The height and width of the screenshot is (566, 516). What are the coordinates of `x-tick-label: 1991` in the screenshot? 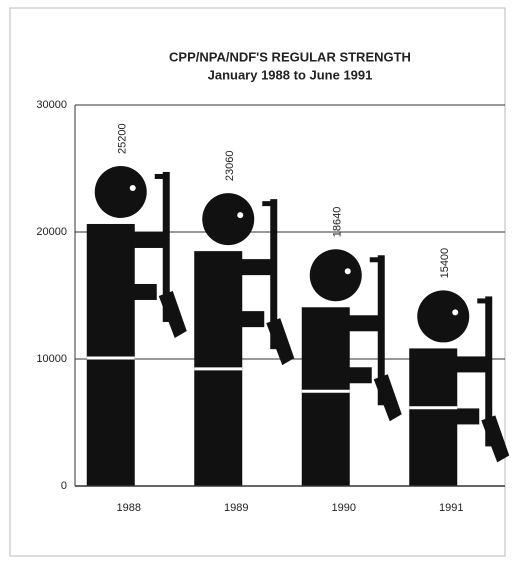 It's located at (451, 508).